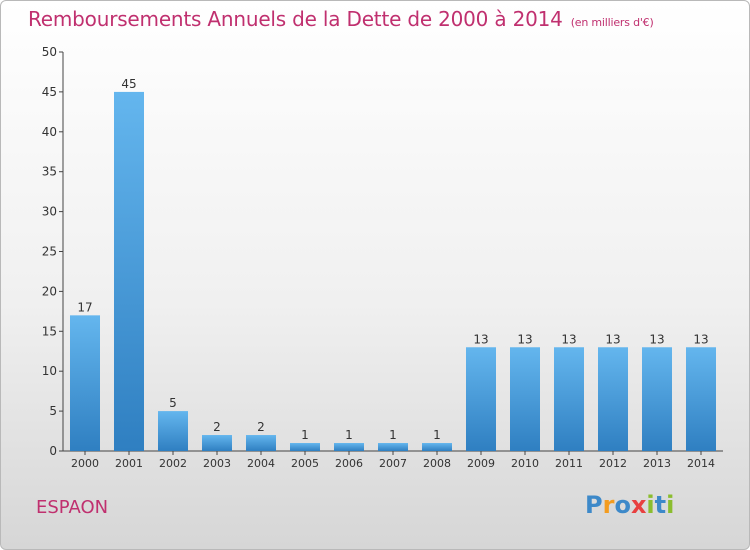 This screenshot has width=750, height=550. What do you see at coordinates (613, 463) in the screenshot?
I see `x-tick-label: 2012` at bounding box center [613, 463].